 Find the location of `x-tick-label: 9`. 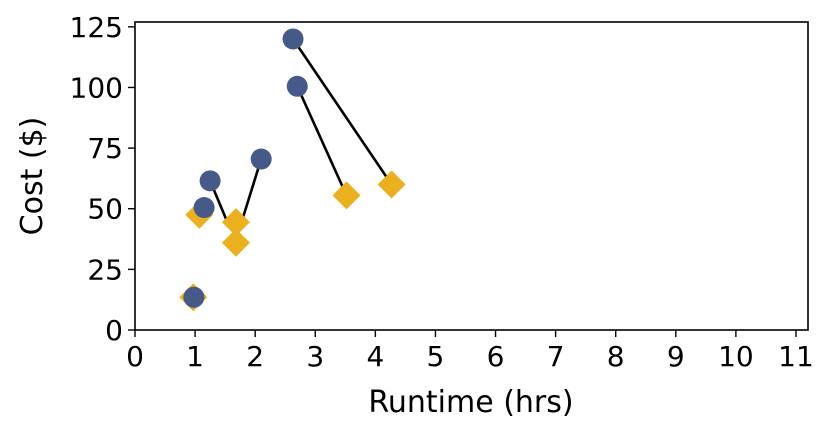

x-tick-label: 9 is located at coordinates (676, 356).